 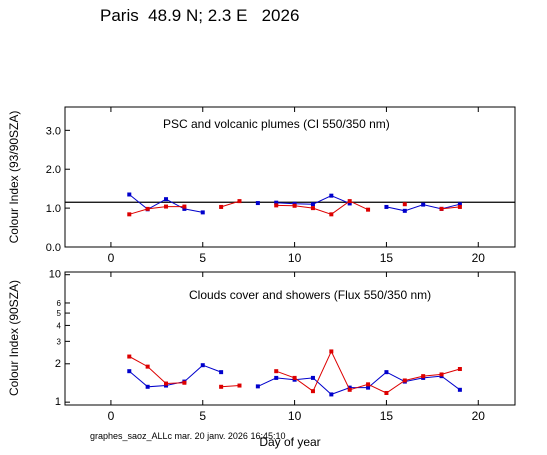 What do you see at coordinates (53, 209) in the screenshot?
I see `y-tick-label: 1.0` at bounding box center [53, 209].